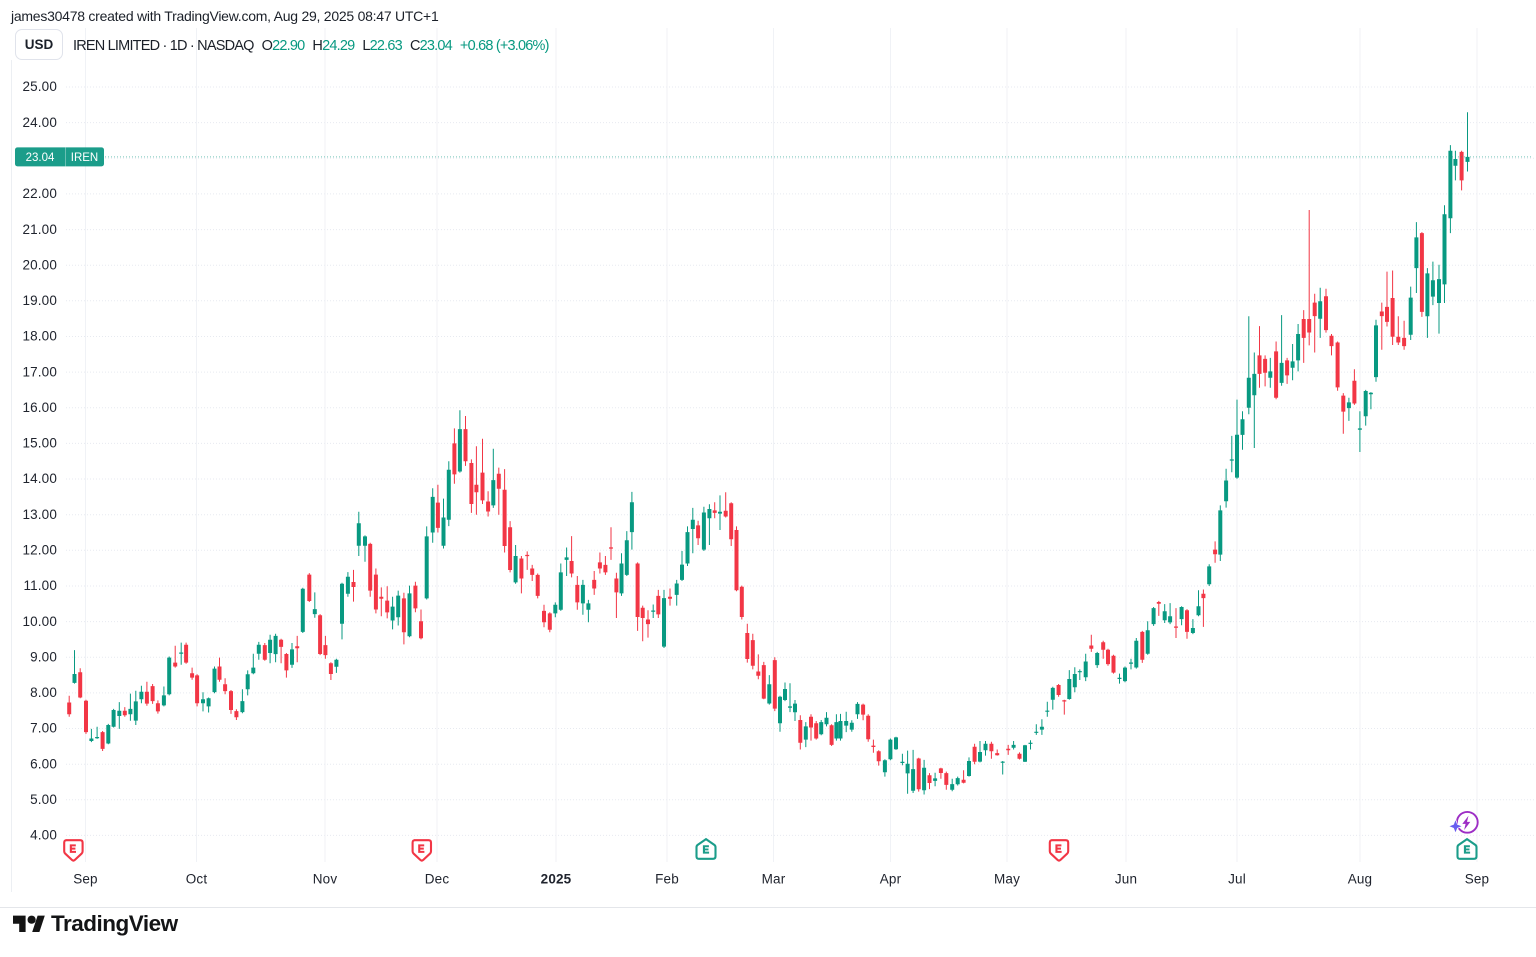  What do you see at coordinates (39, 443) in the screenshot?
I see `svg-text: 15.00` at bounding box center [39, 443].